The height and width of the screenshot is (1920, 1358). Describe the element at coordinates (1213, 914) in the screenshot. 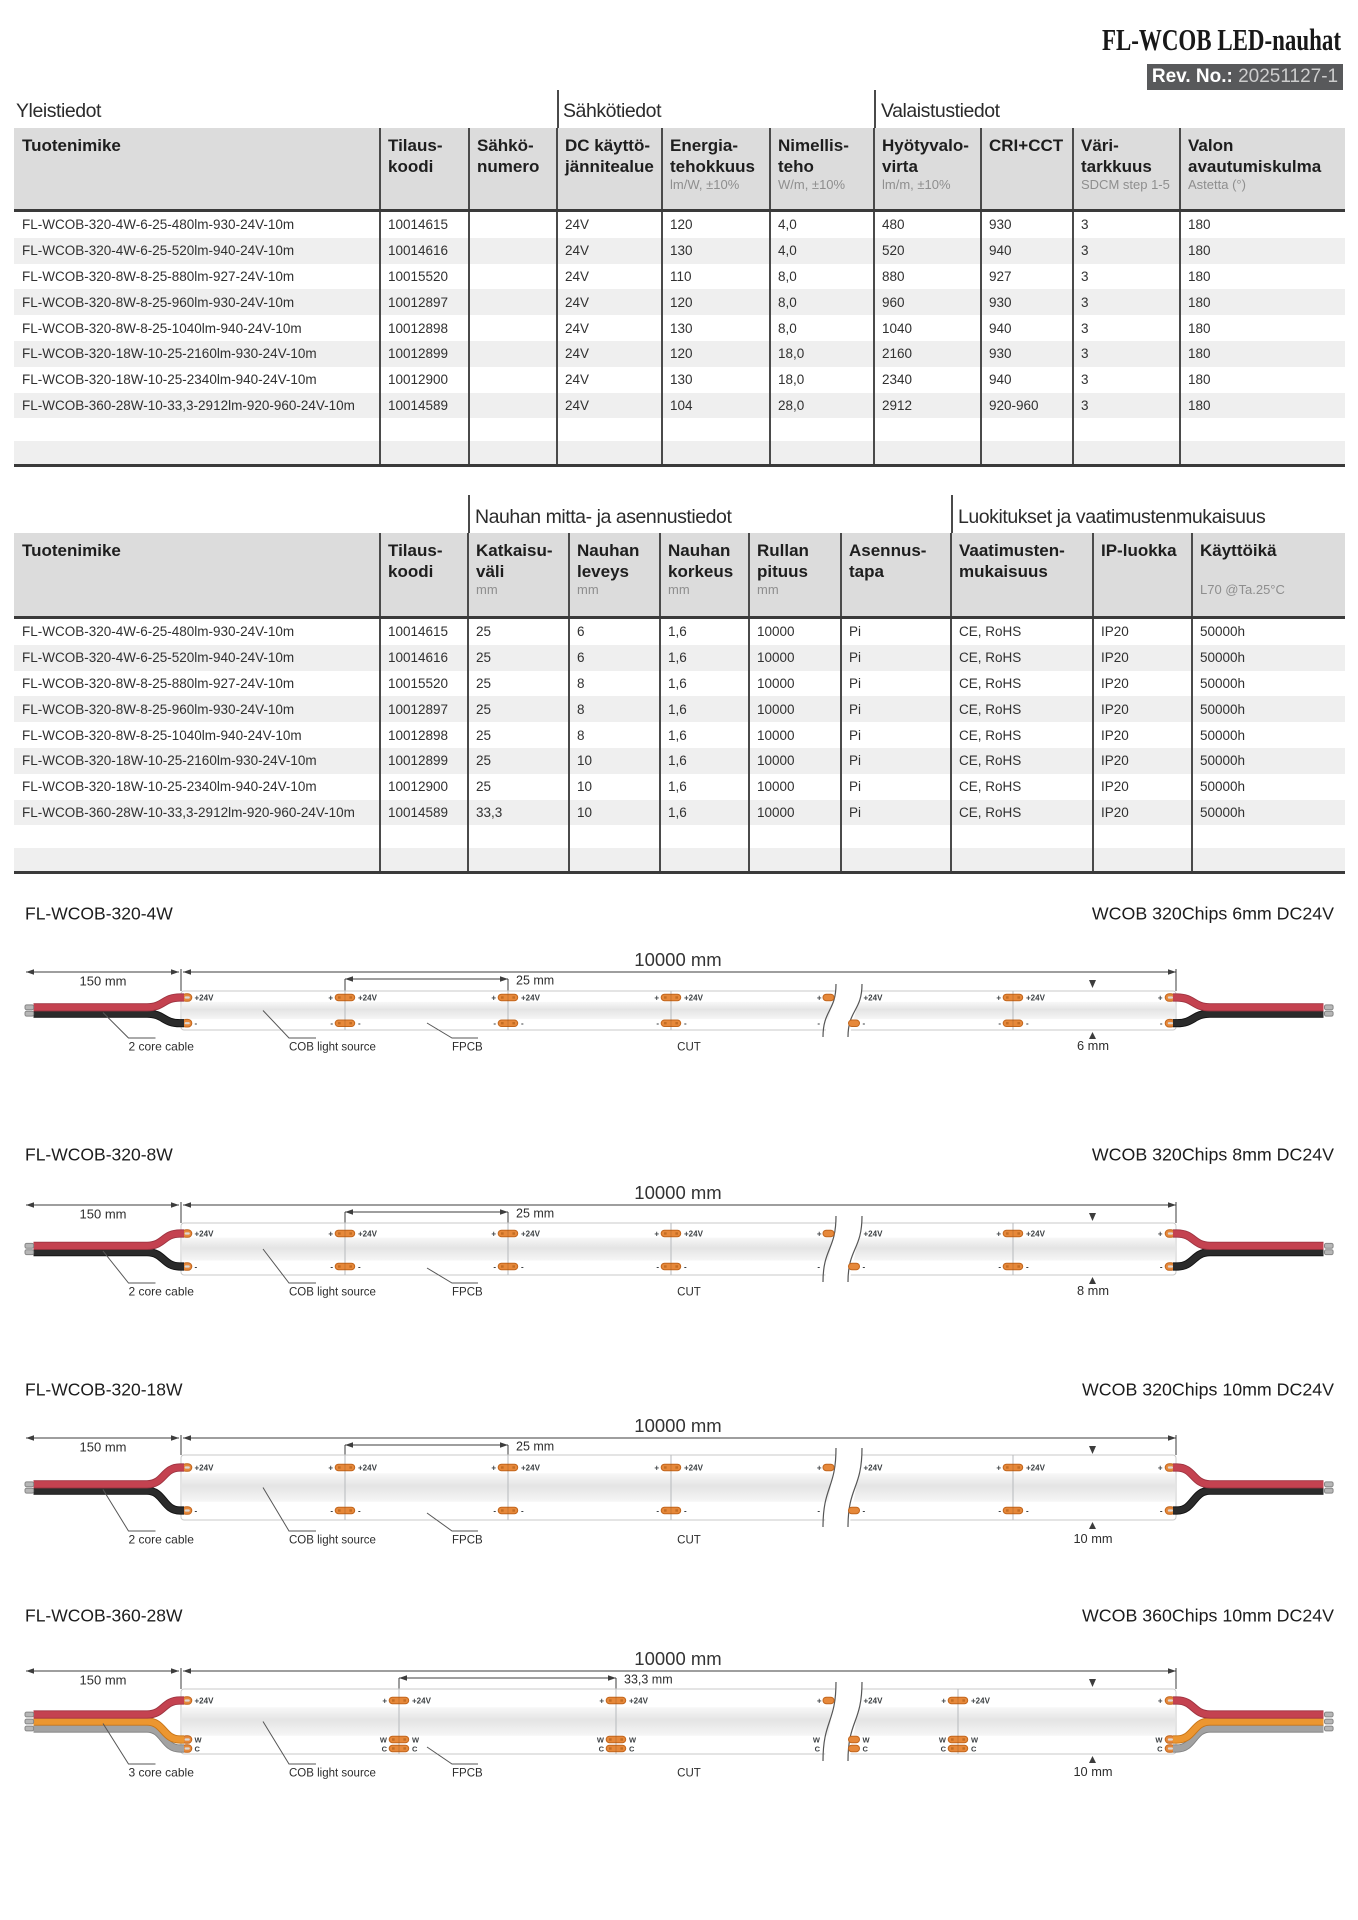

I see `svg-text: WCOB 320Chips 6mm DC24V` at that location.